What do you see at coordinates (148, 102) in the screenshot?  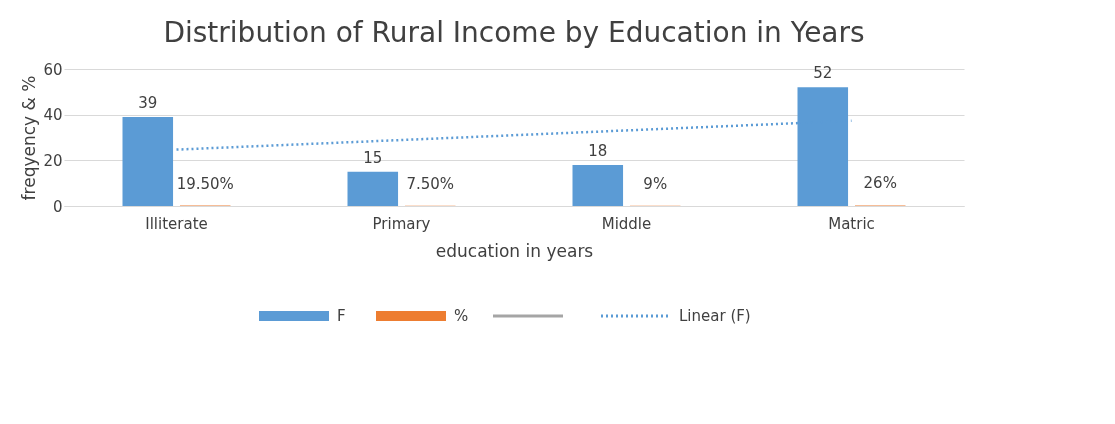 I see `data-label: 39` at bounding box center [148, 102].